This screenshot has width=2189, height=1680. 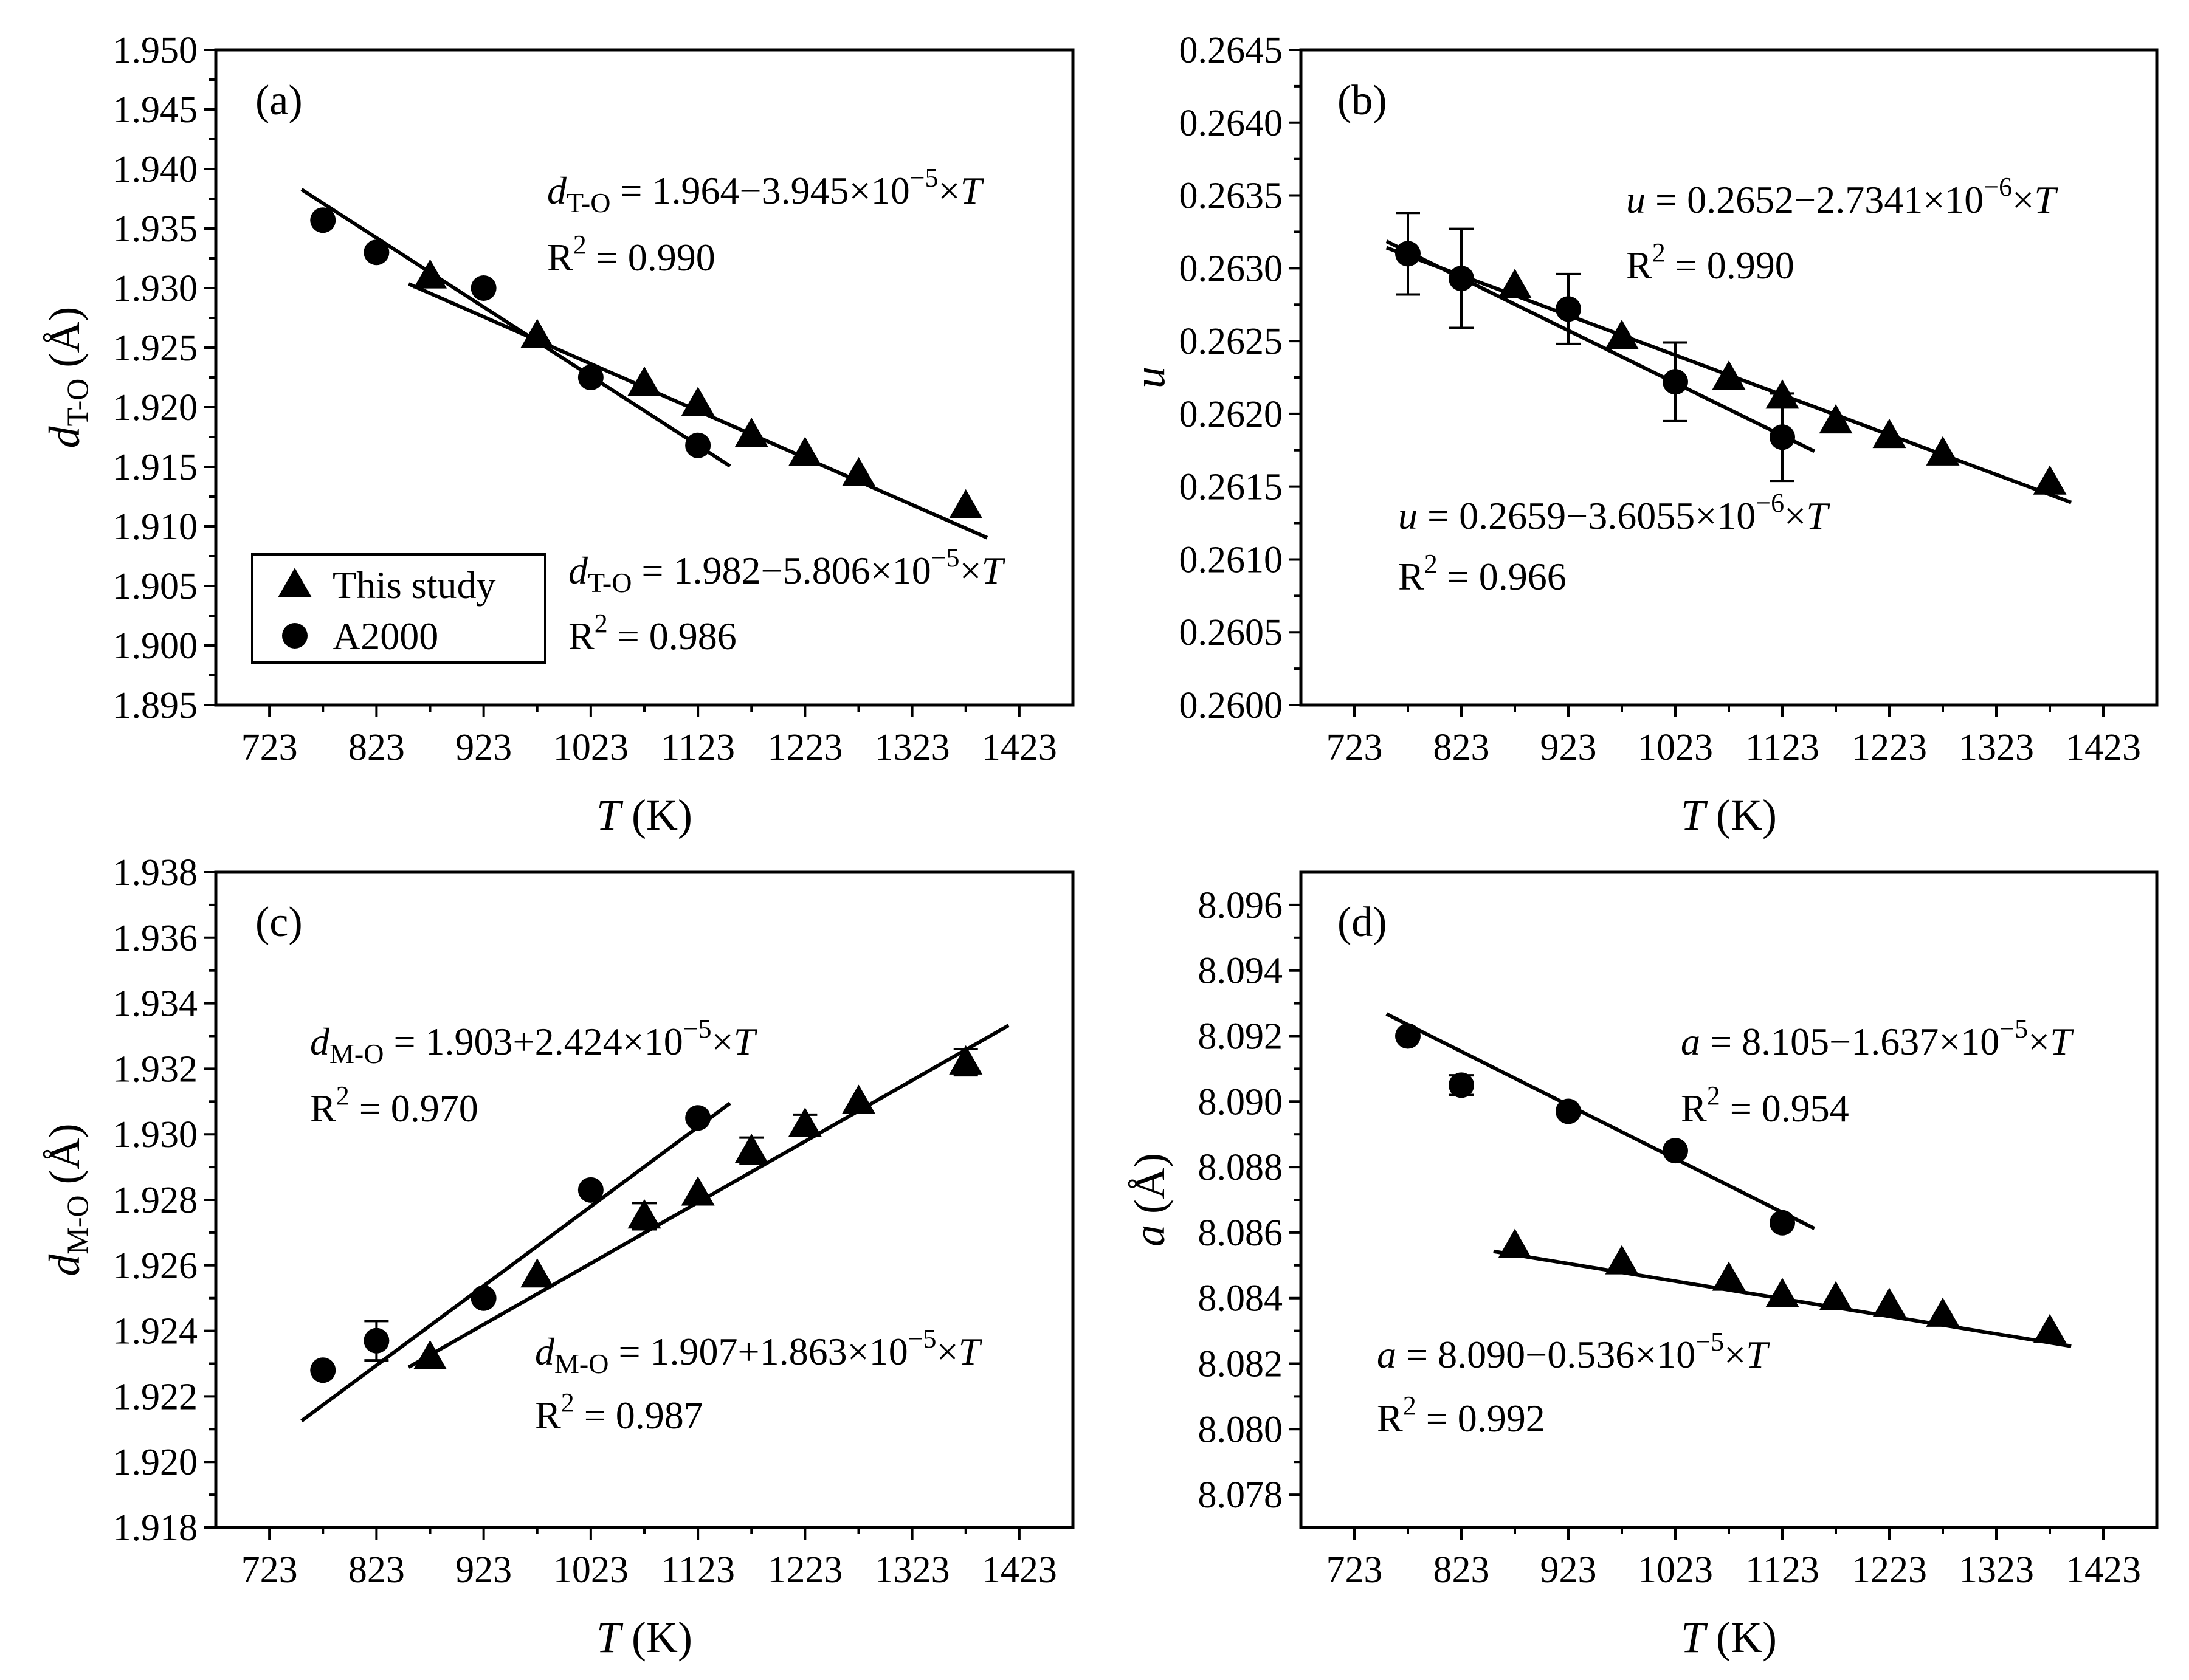 I want to click on panel-c-equation: dM-O = 1.903+2.424×10−5×T, so click(x=534, y=1041).